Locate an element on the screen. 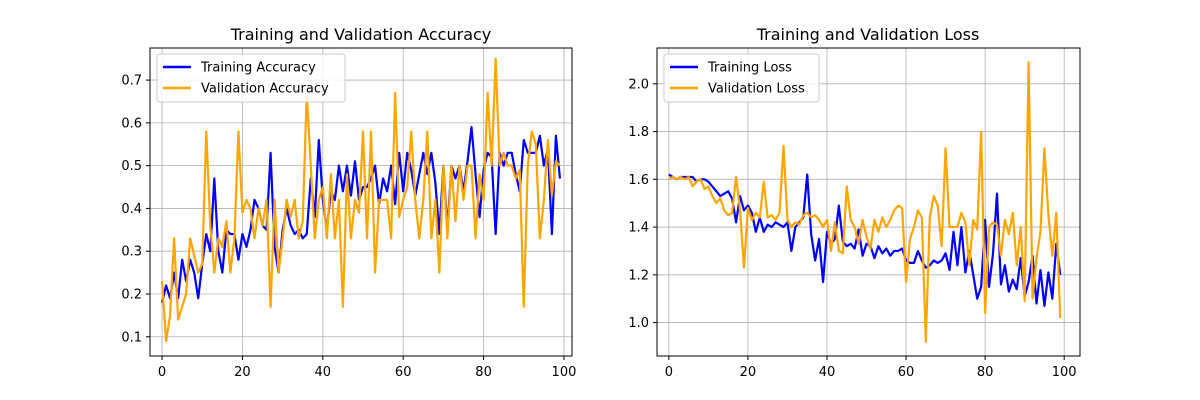 Image resolution: width=1200 pixels, height=400 pixels. loss-y-tick-label-2: 1.4 is located at coordinates (638, 228).